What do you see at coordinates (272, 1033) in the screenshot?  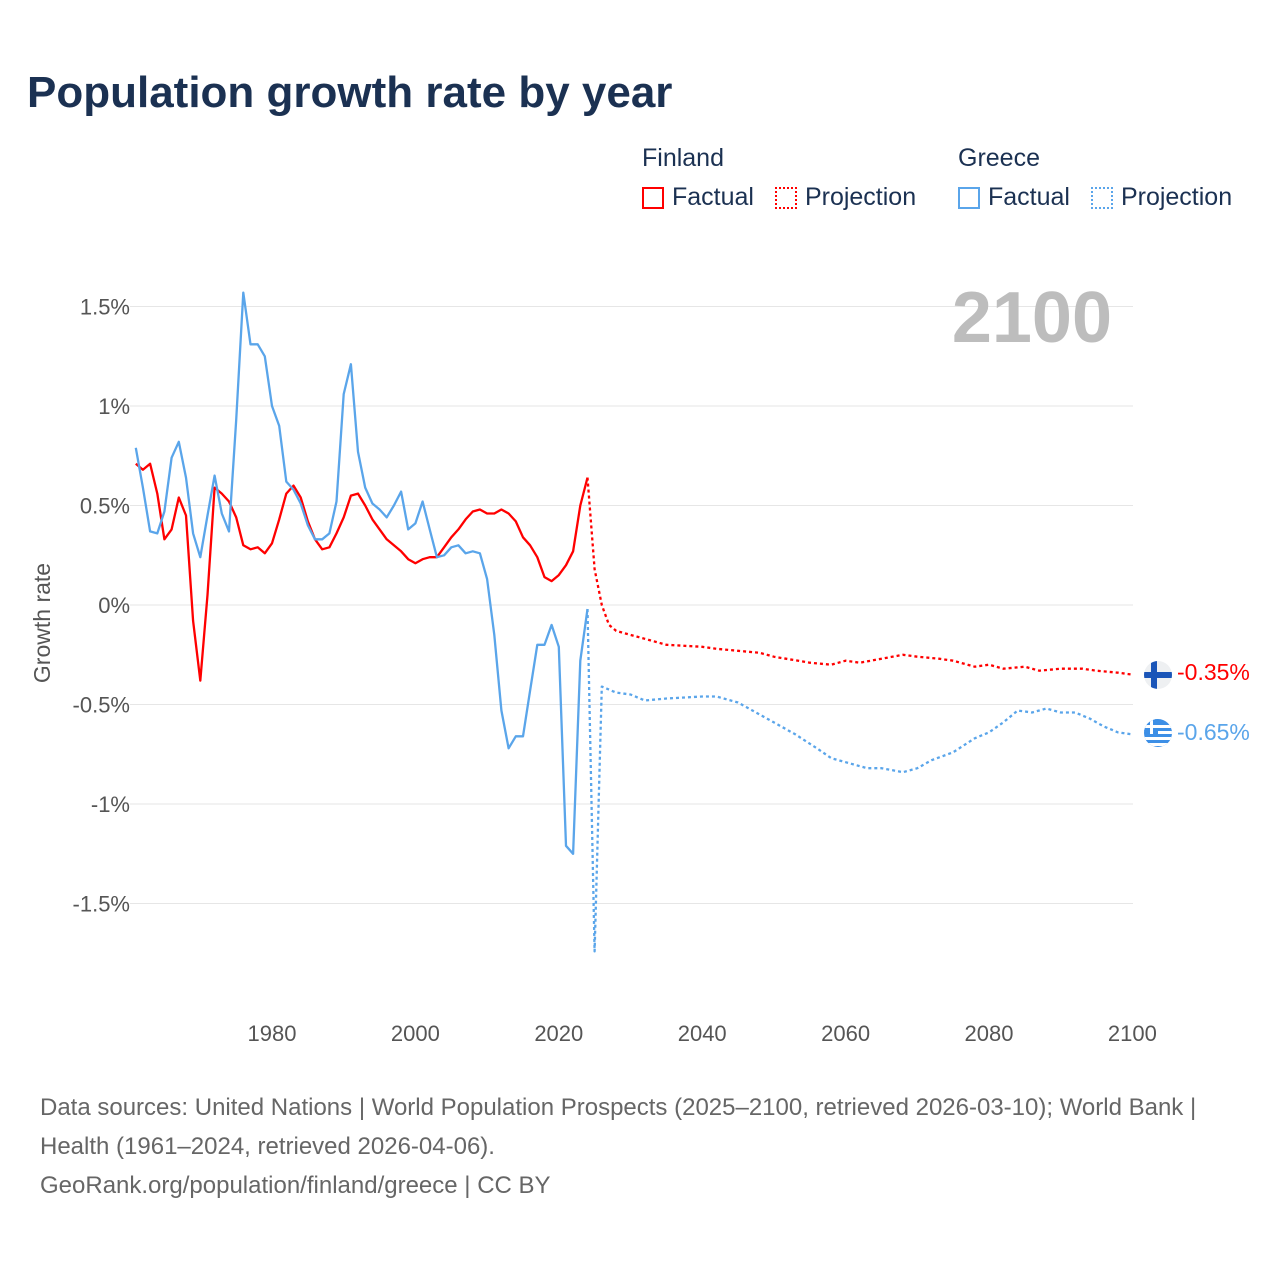 I see `x-tick-label: 1980` at bounding box center [272, 1033].